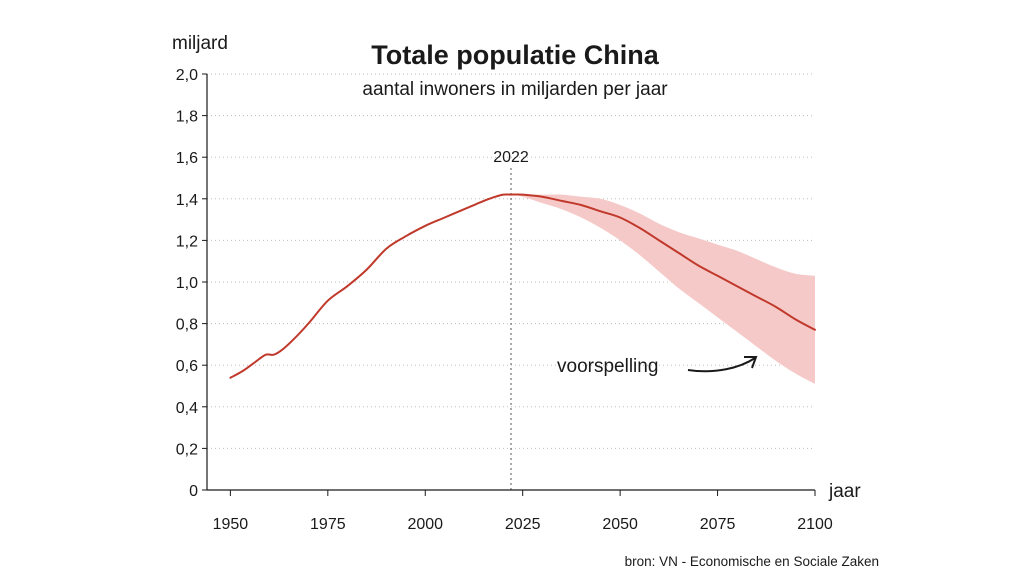  What do you see at coordinates (523, 511) in the screenshot?
I see `x-axis-ticks: 1950 1975 2000 2025 2050 2075 2100` at bounding box center [523, 511].